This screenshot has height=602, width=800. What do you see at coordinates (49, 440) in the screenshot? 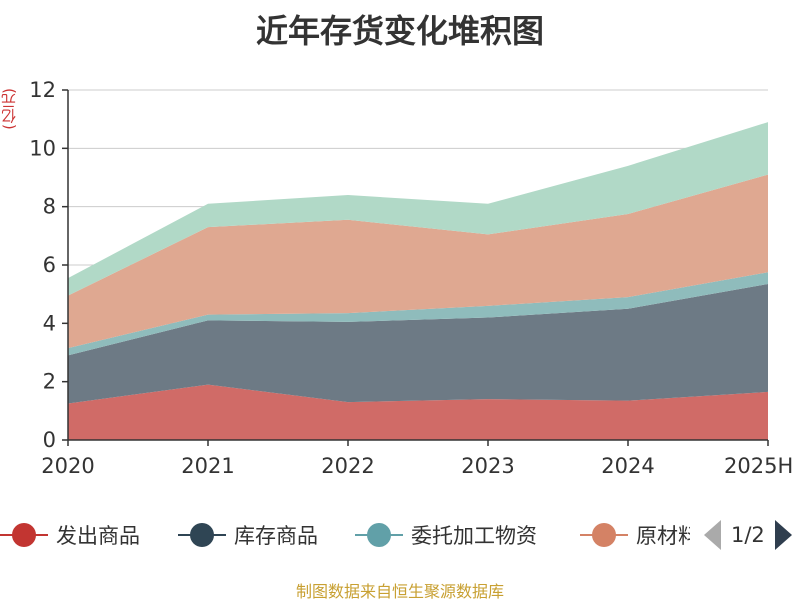
I see `y-tick-label: 0` at bounding box center [49, 440].